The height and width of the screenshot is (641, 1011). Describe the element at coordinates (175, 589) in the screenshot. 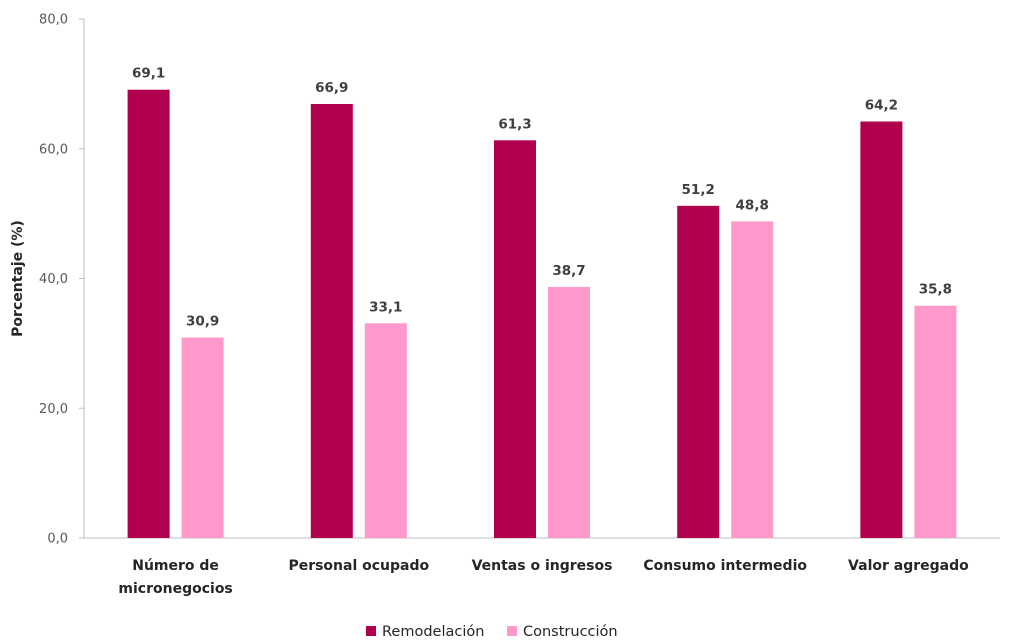

I see `category-label: micronegocios` at that location.